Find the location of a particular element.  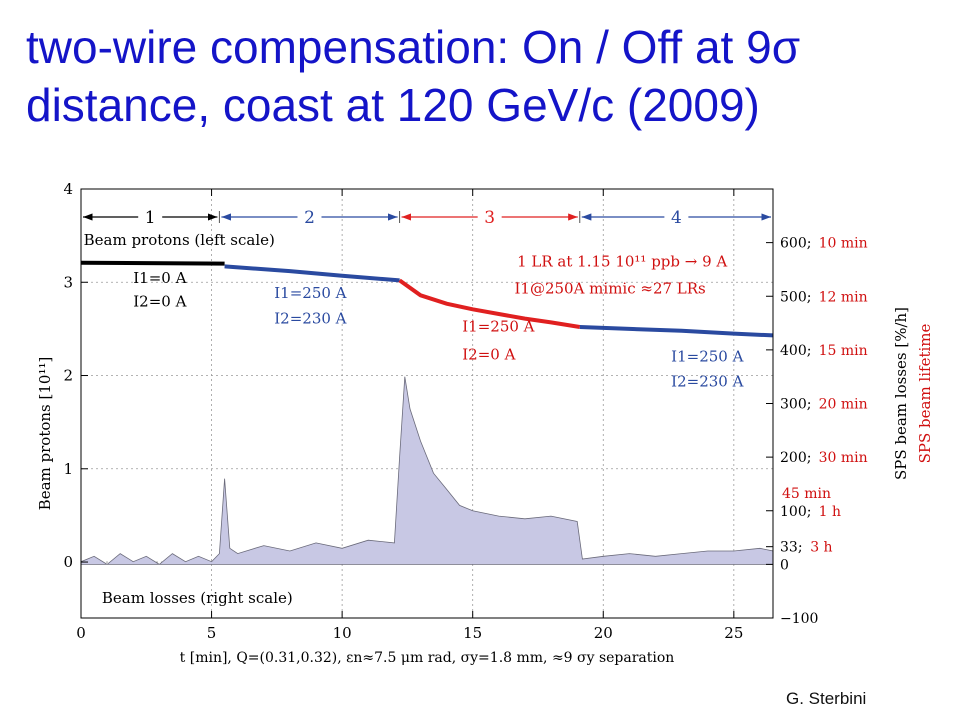

lifetime-tick-label: 10 min is located at coordinates (843, 244).